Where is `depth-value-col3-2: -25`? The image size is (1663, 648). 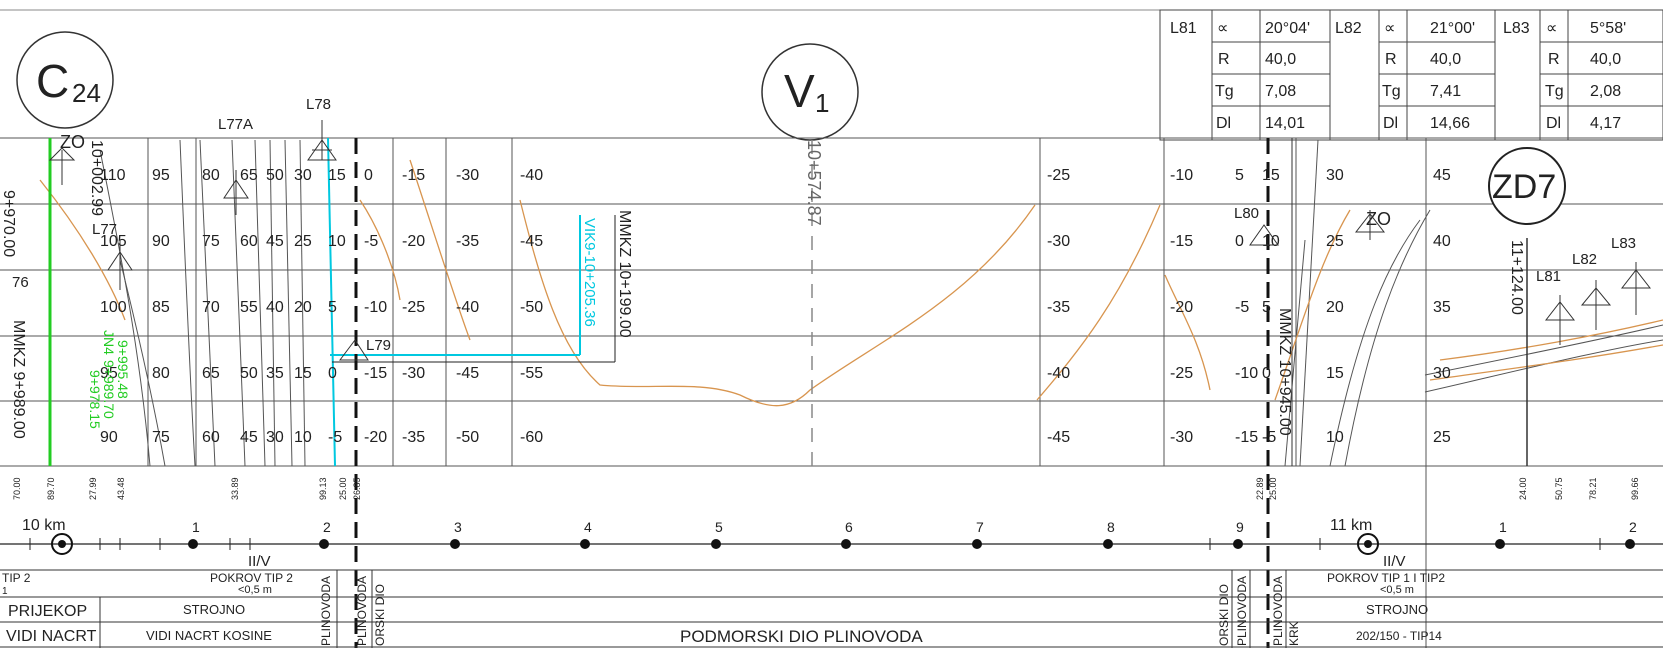 depth-value-col3-2: -25 is located at coordinates (413, 307).